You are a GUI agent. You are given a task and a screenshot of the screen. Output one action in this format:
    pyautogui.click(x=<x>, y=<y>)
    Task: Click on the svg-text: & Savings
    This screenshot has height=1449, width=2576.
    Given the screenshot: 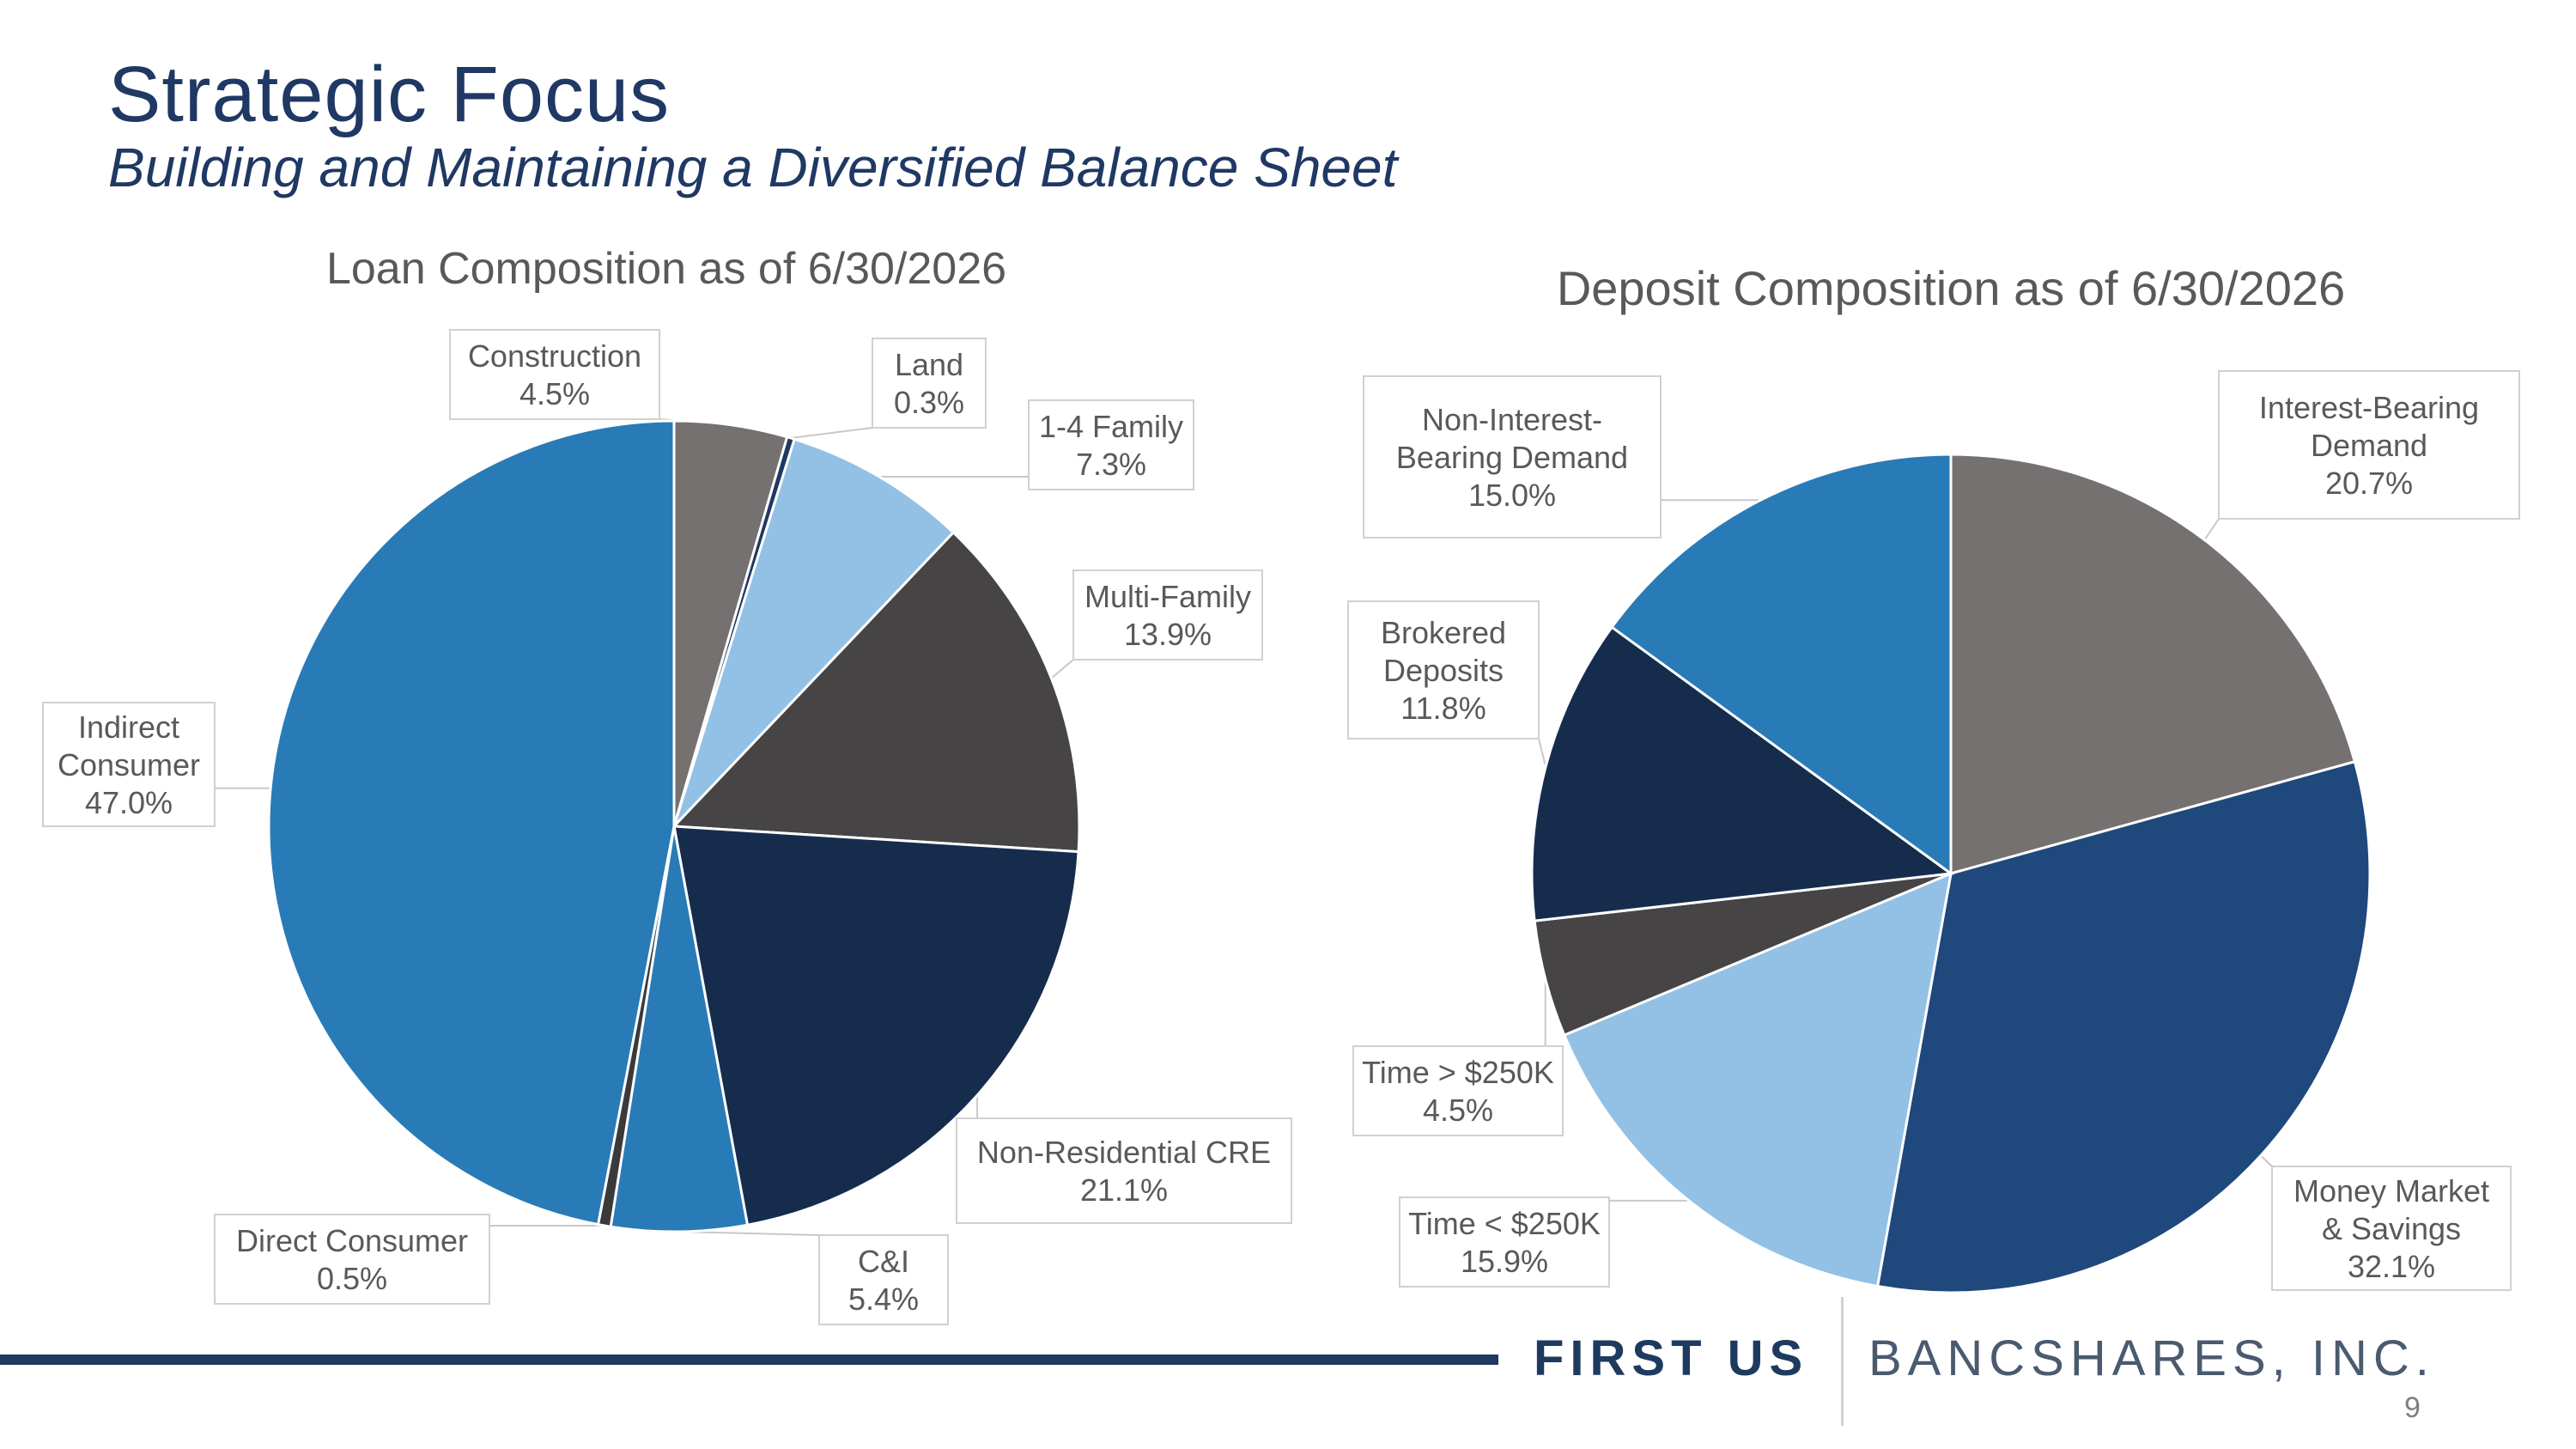 What is the action you would take?
    pyautogui.click(x=2391, y=1228)
    